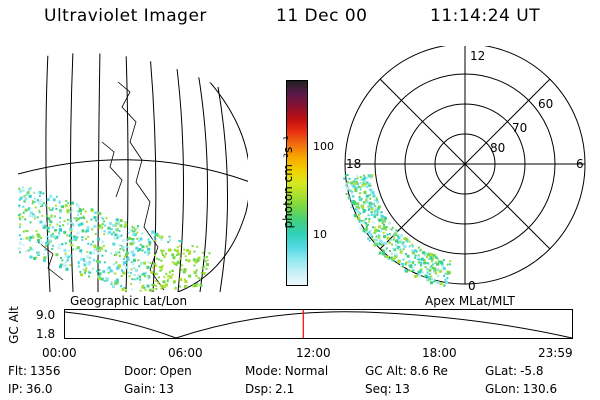 The image size is (600, 400). Describe the element at coordinates (114, 239) in the screenshot. I see `aurora-emissions-geographic` at that location.